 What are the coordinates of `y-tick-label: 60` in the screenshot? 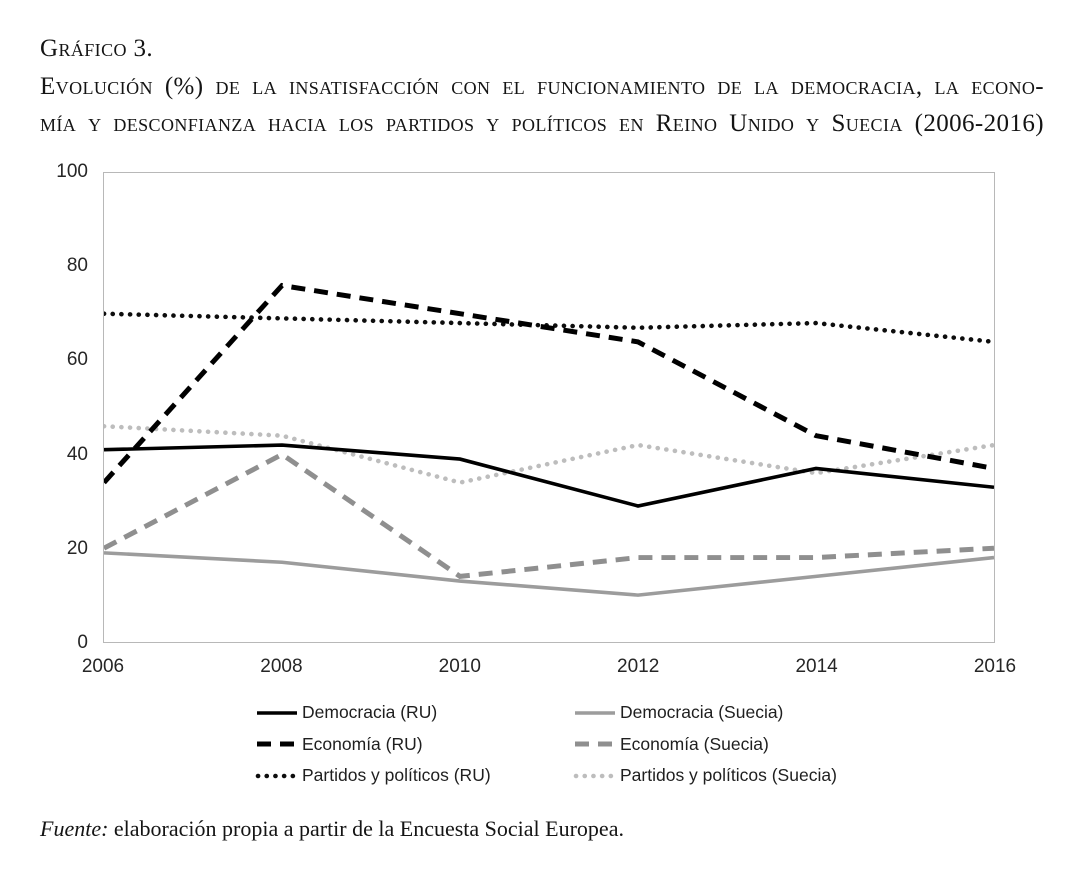 It's located at (77, 359).